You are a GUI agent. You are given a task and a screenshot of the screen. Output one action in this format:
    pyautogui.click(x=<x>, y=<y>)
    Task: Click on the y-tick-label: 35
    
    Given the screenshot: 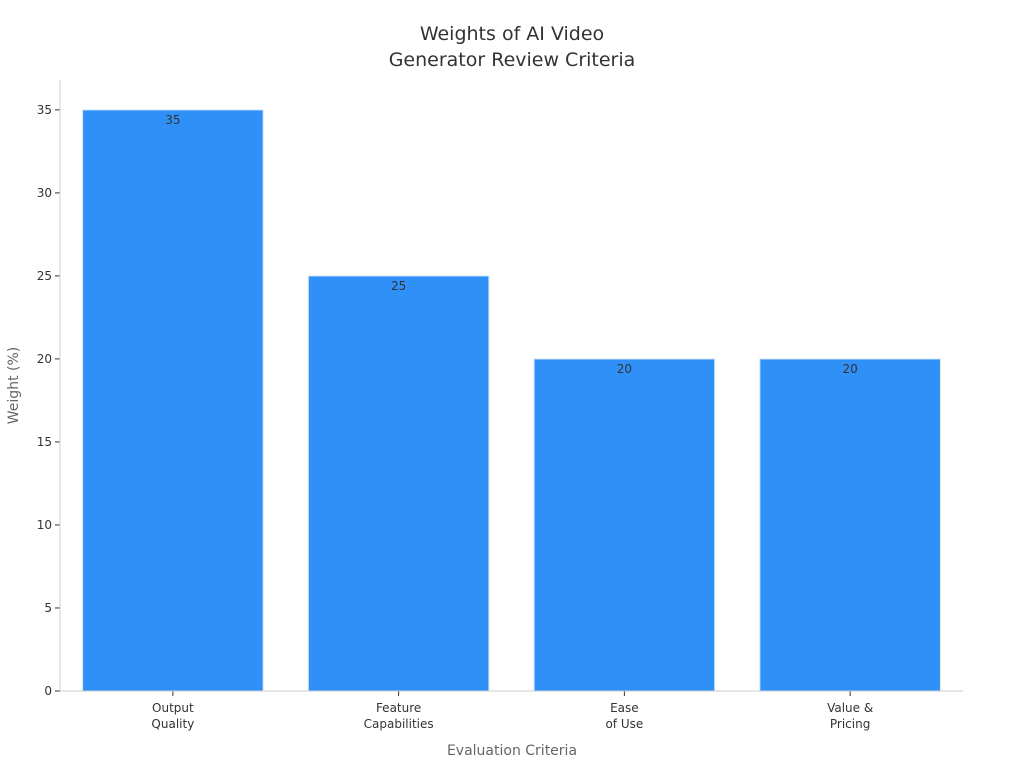 What is the action you would take?
    pyautogui.click(x=44, y=110)
    